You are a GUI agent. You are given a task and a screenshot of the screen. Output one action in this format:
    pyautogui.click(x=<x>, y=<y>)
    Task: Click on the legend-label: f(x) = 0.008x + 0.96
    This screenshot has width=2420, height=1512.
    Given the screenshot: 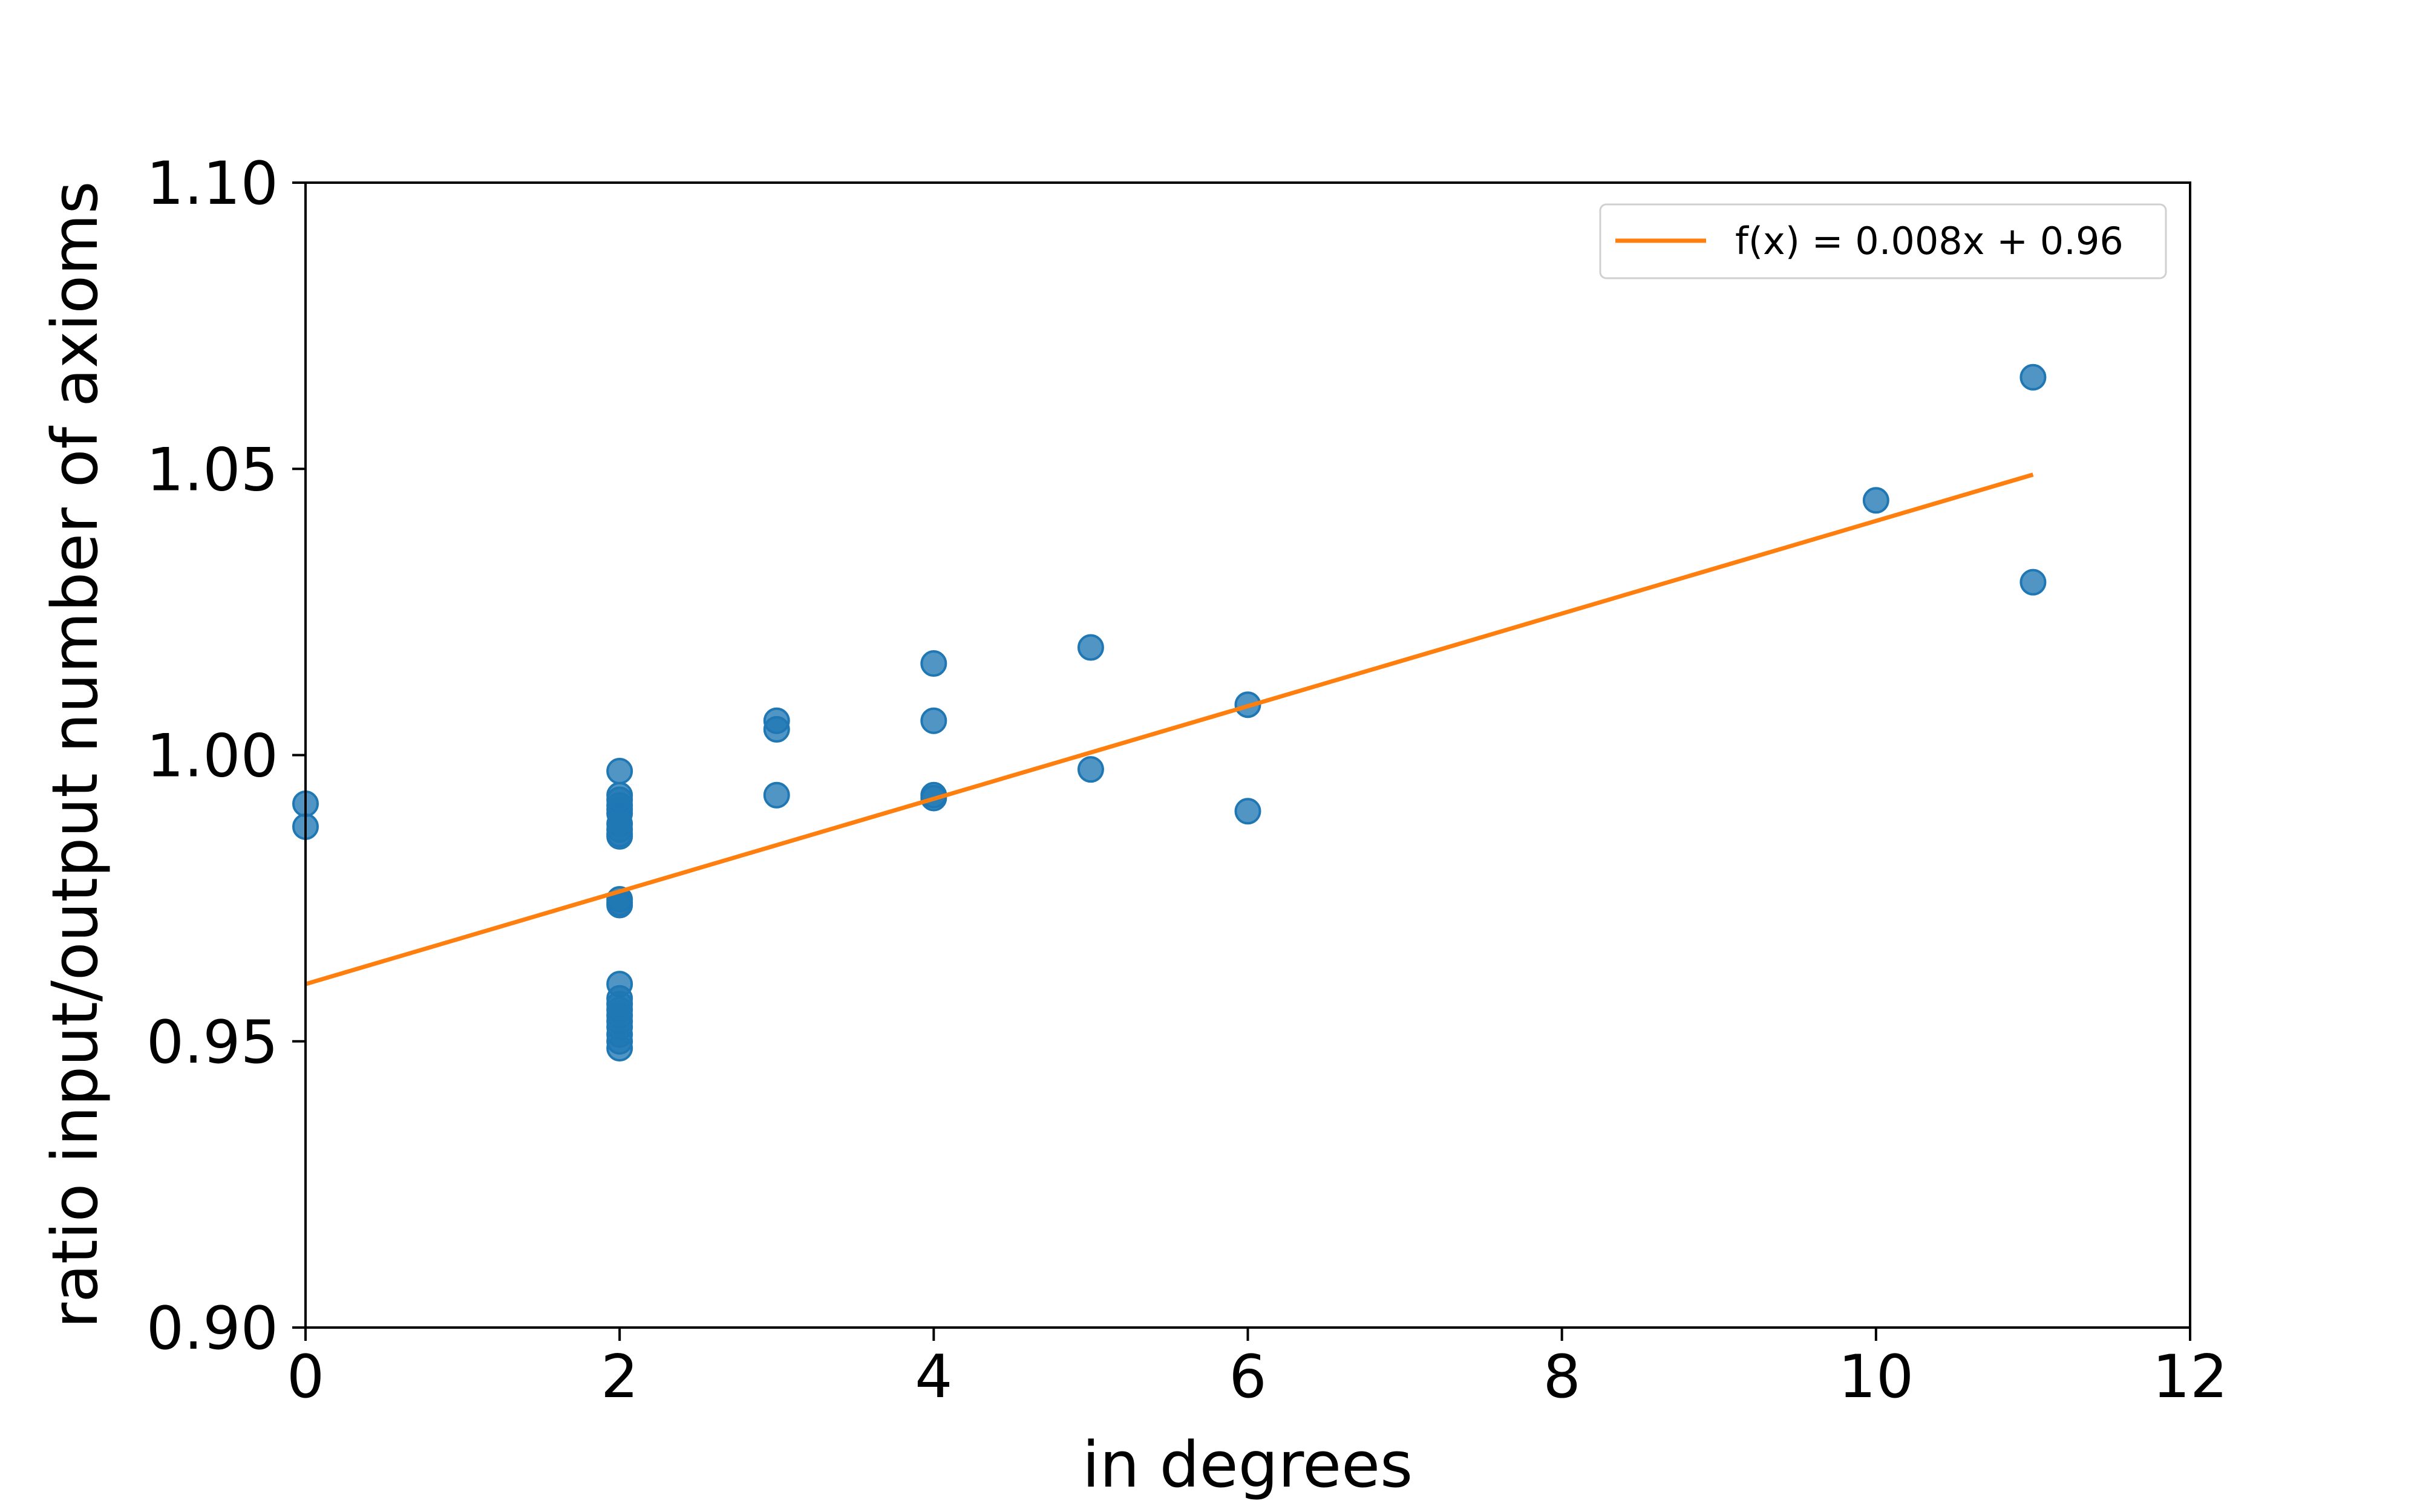 What is the action you would take?
    pyautogui.click(x=1929, y=241)
    